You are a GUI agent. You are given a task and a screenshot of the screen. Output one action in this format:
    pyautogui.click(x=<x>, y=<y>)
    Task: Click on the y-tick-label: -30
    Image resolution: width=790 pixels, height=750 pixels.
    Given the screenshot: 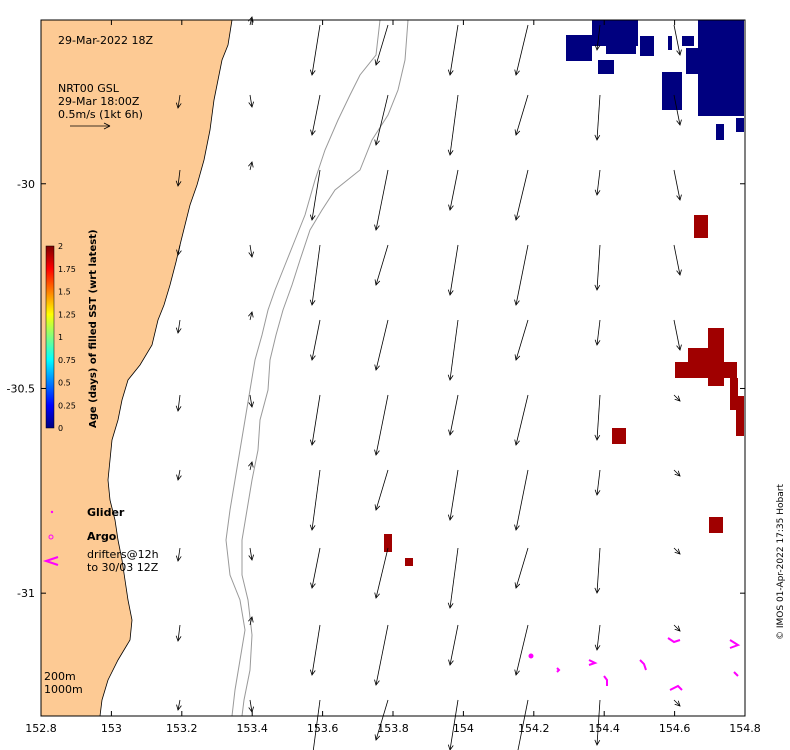 What is the action you would take?
    pyautogui.click(x=26, y=184)
    